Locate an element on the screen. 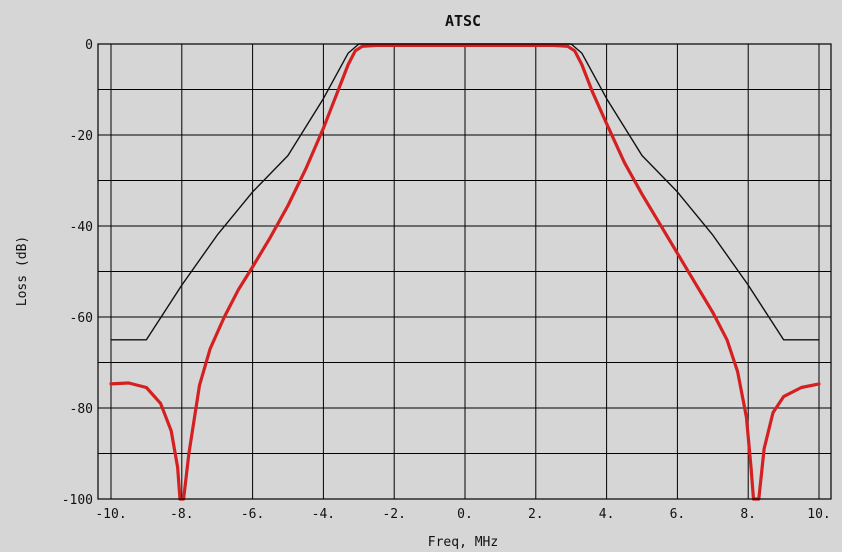  x-tick-label: -6. is located at coordinates (252, 514).